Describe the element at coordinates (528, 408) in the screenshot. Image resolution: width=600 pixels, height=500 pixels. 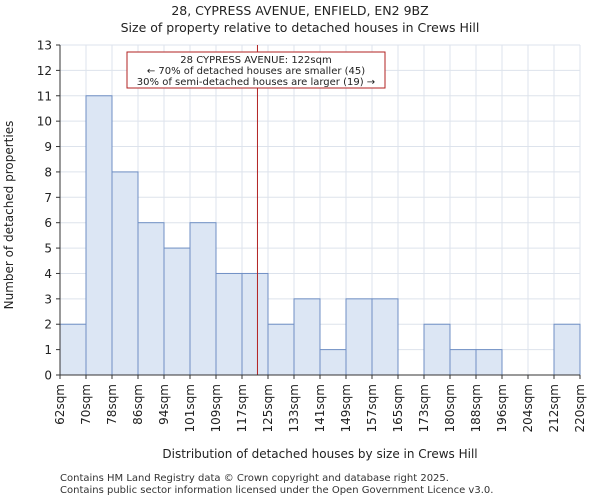
I see `x-tick-label: 204sqm` at that location.